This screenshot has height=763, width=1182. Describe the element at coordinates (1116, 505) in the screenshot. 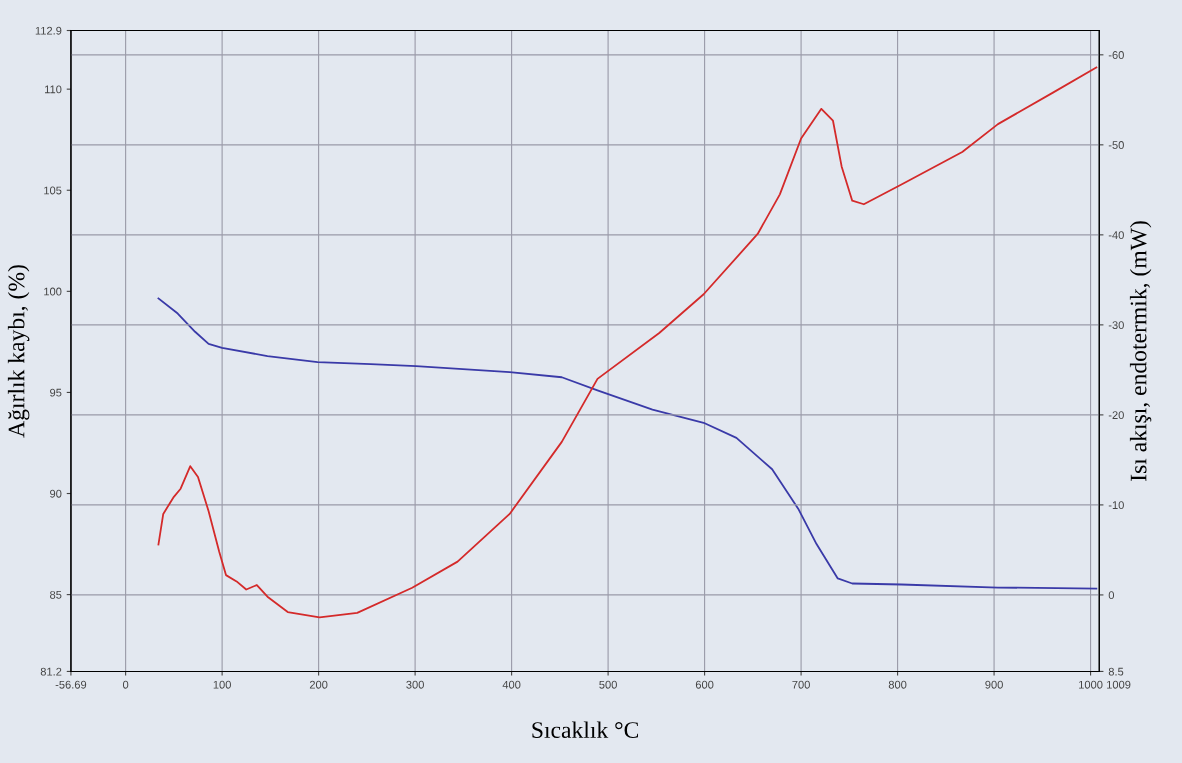

I see `y2-tick-label: -10` at that location.